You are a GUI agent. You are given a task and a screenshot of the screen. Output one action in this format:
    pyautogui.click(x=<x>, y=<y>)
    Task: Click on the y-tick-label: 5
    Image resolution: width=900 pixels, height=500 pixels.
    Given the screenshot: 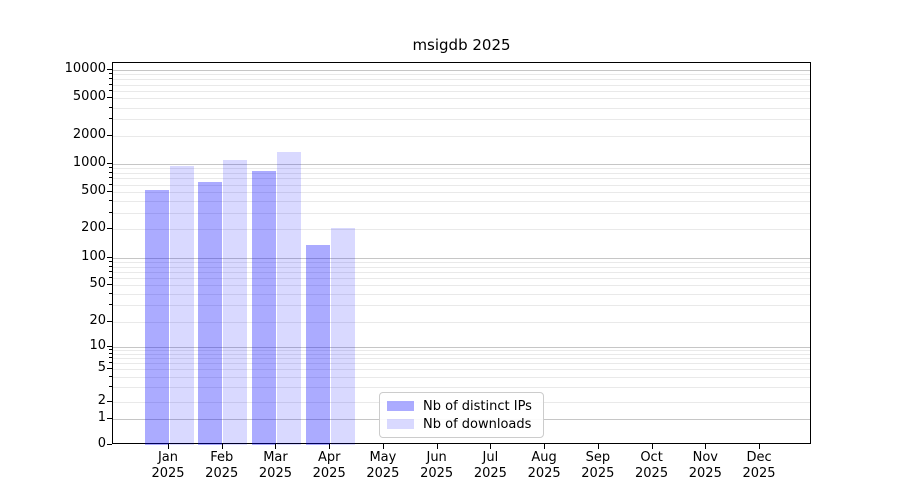 What is the action you would take?
    pyautogui.click(x=101, y=368)
    